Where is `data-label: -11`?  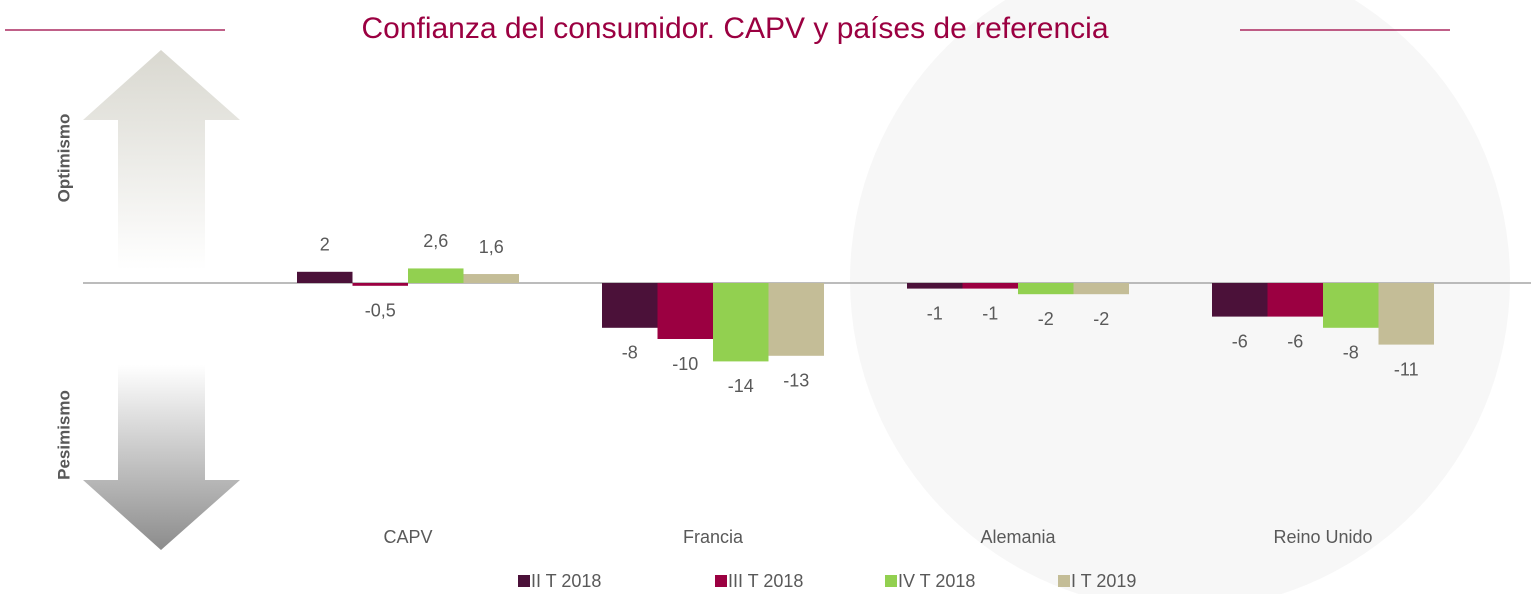
data-label: -11 is located at coordinates (1406, 369).